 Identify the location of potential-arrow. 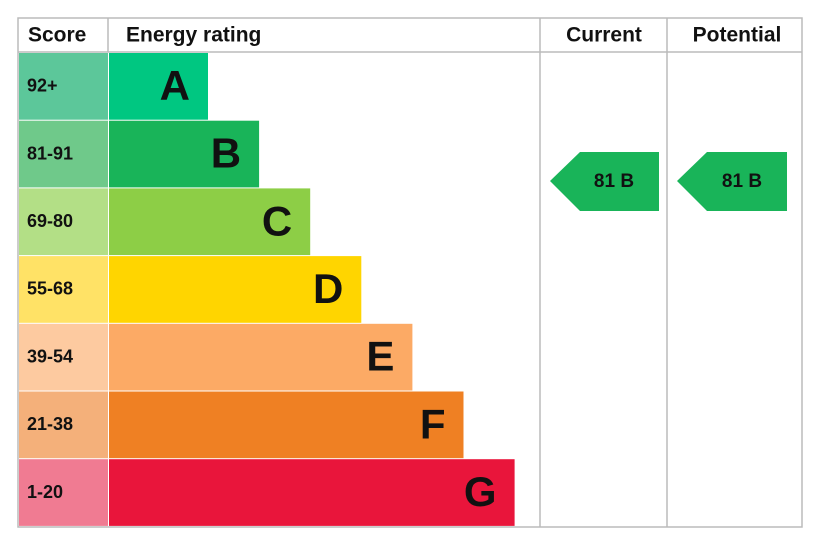
(732, 181).